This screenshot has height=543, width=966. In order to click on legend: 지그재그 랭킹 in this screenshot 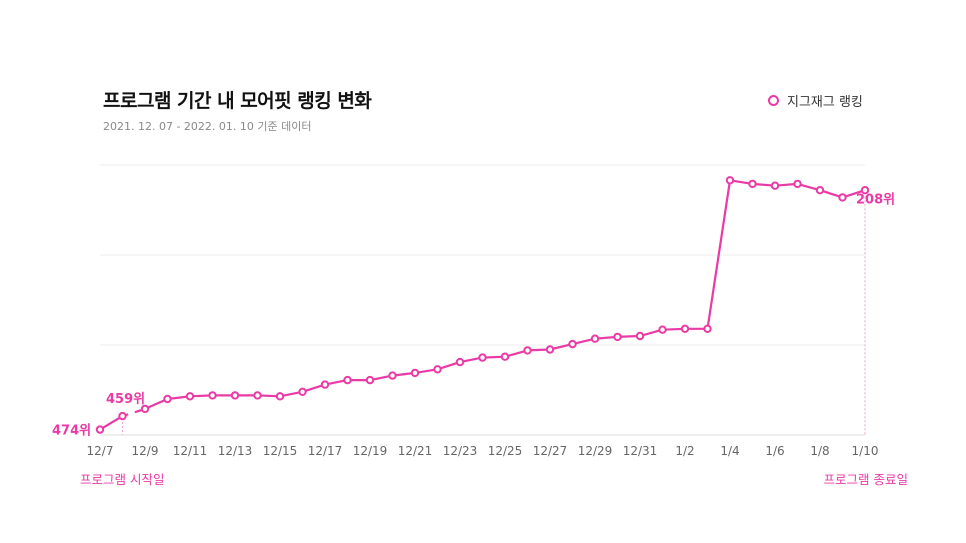, I will do `click(815, 100)`.